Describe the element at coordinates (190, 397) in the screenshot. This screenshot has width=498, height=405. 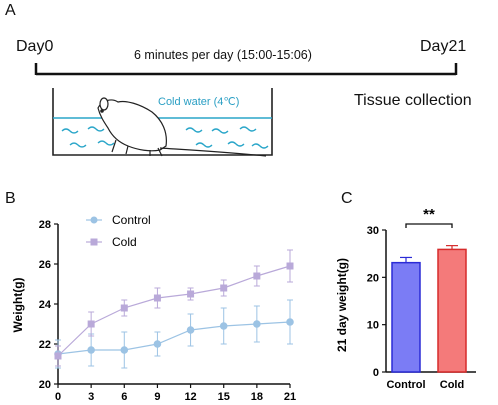
I see `line-x-tick-label: 12` at that location.